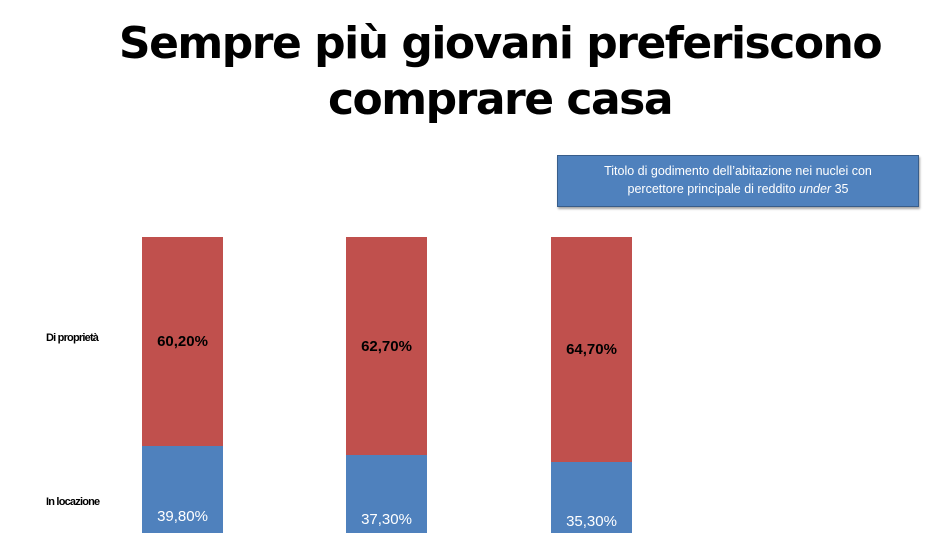 This screenshot has height=533, width=950. I want to click on stacked-bar-2: 62,70% 37,30%, so click(386, 385).